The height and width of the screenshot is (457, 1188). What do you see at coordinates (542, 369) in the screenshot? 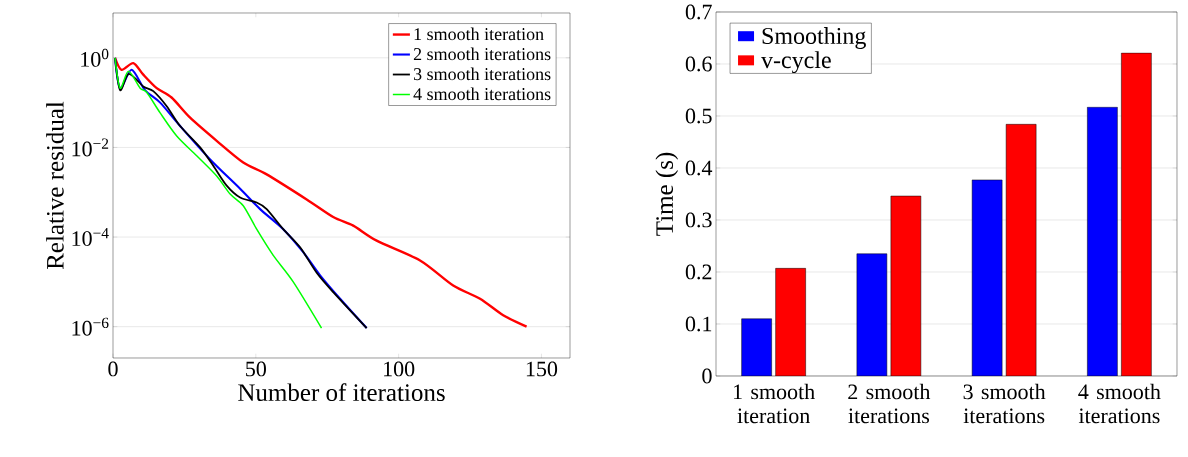
I see `x-tick-label: 150` at bounding box center [542, 369].